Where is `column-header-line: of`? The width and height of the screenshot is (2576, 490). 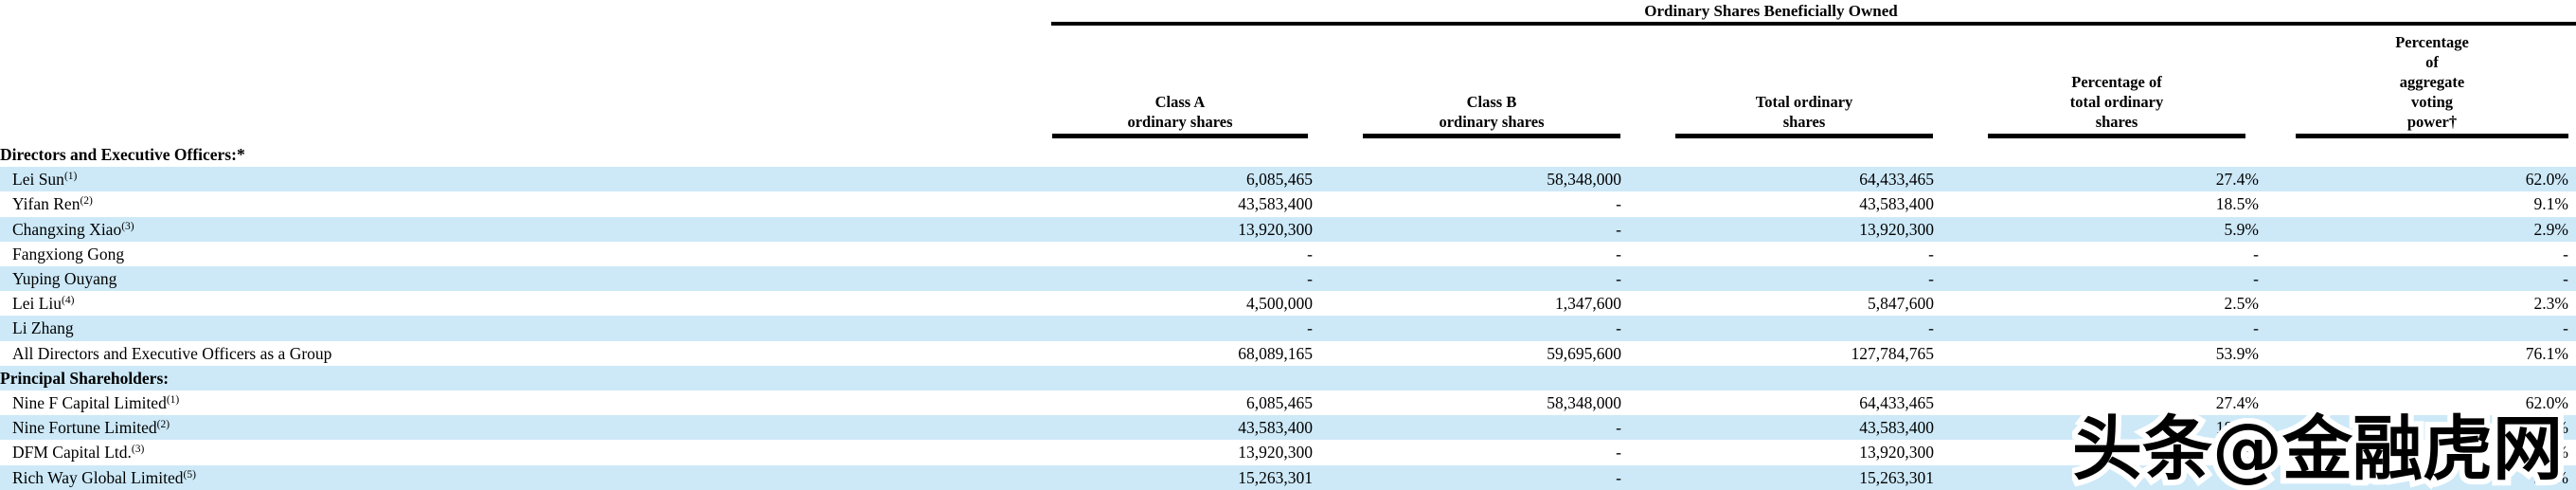 column-header-line: of is located at coordinates (2432, 62).